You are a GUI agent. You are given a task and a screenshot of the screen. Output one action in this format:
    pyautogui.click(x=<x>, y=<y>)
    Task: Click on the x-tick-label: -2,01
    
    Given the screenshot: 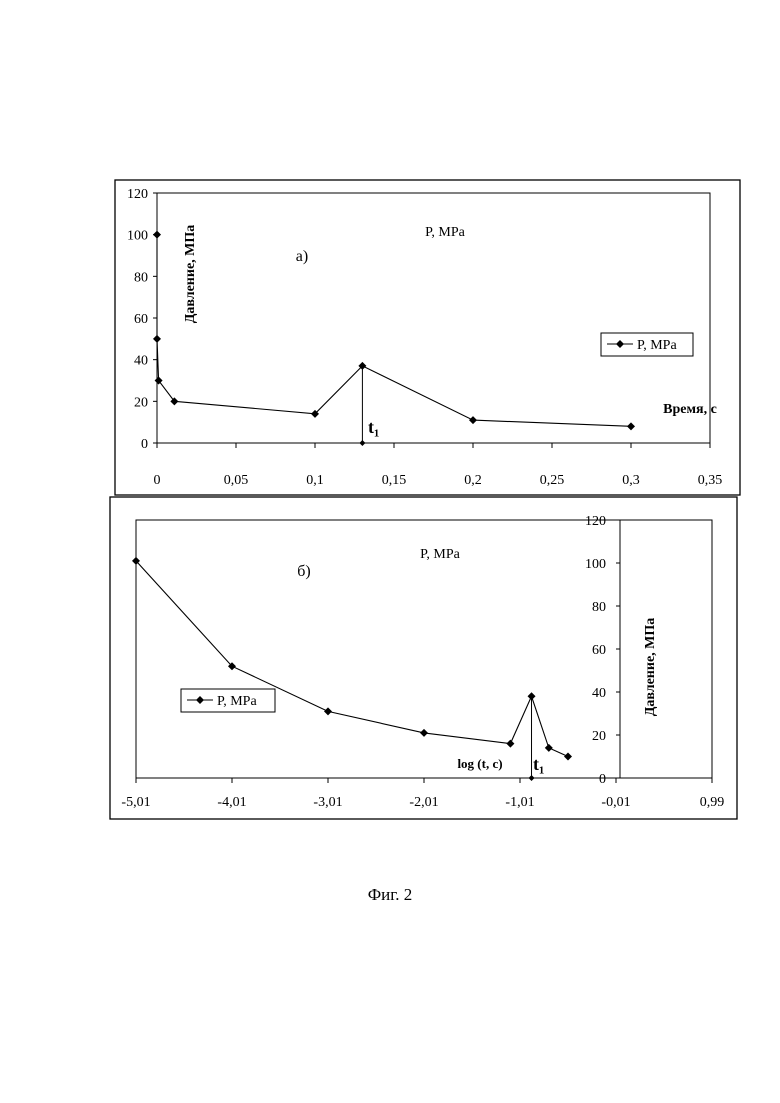 What is the action you would take?
    pyautogui.click(x=423, y=802)
    